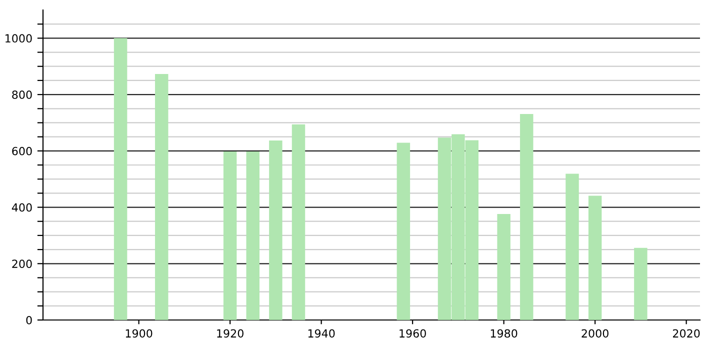 This screenshot has width=710, height=340. Describe the element at coordinates (22, 94) in the screenshot. I see `y-tick-label: 800` at that location.